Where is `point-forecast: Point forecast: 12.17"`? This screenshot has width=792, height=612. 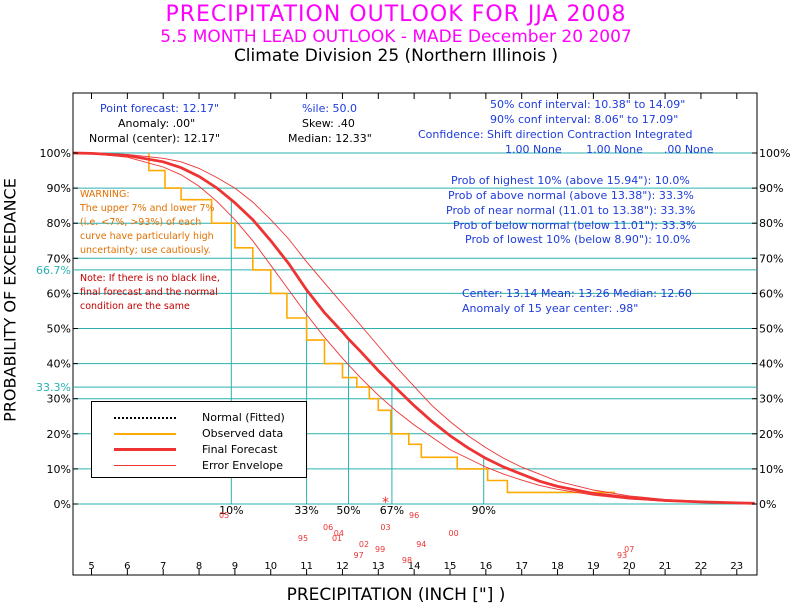 point-forecast: Point forecast: 12.17" is located at coordinates (160, 108).